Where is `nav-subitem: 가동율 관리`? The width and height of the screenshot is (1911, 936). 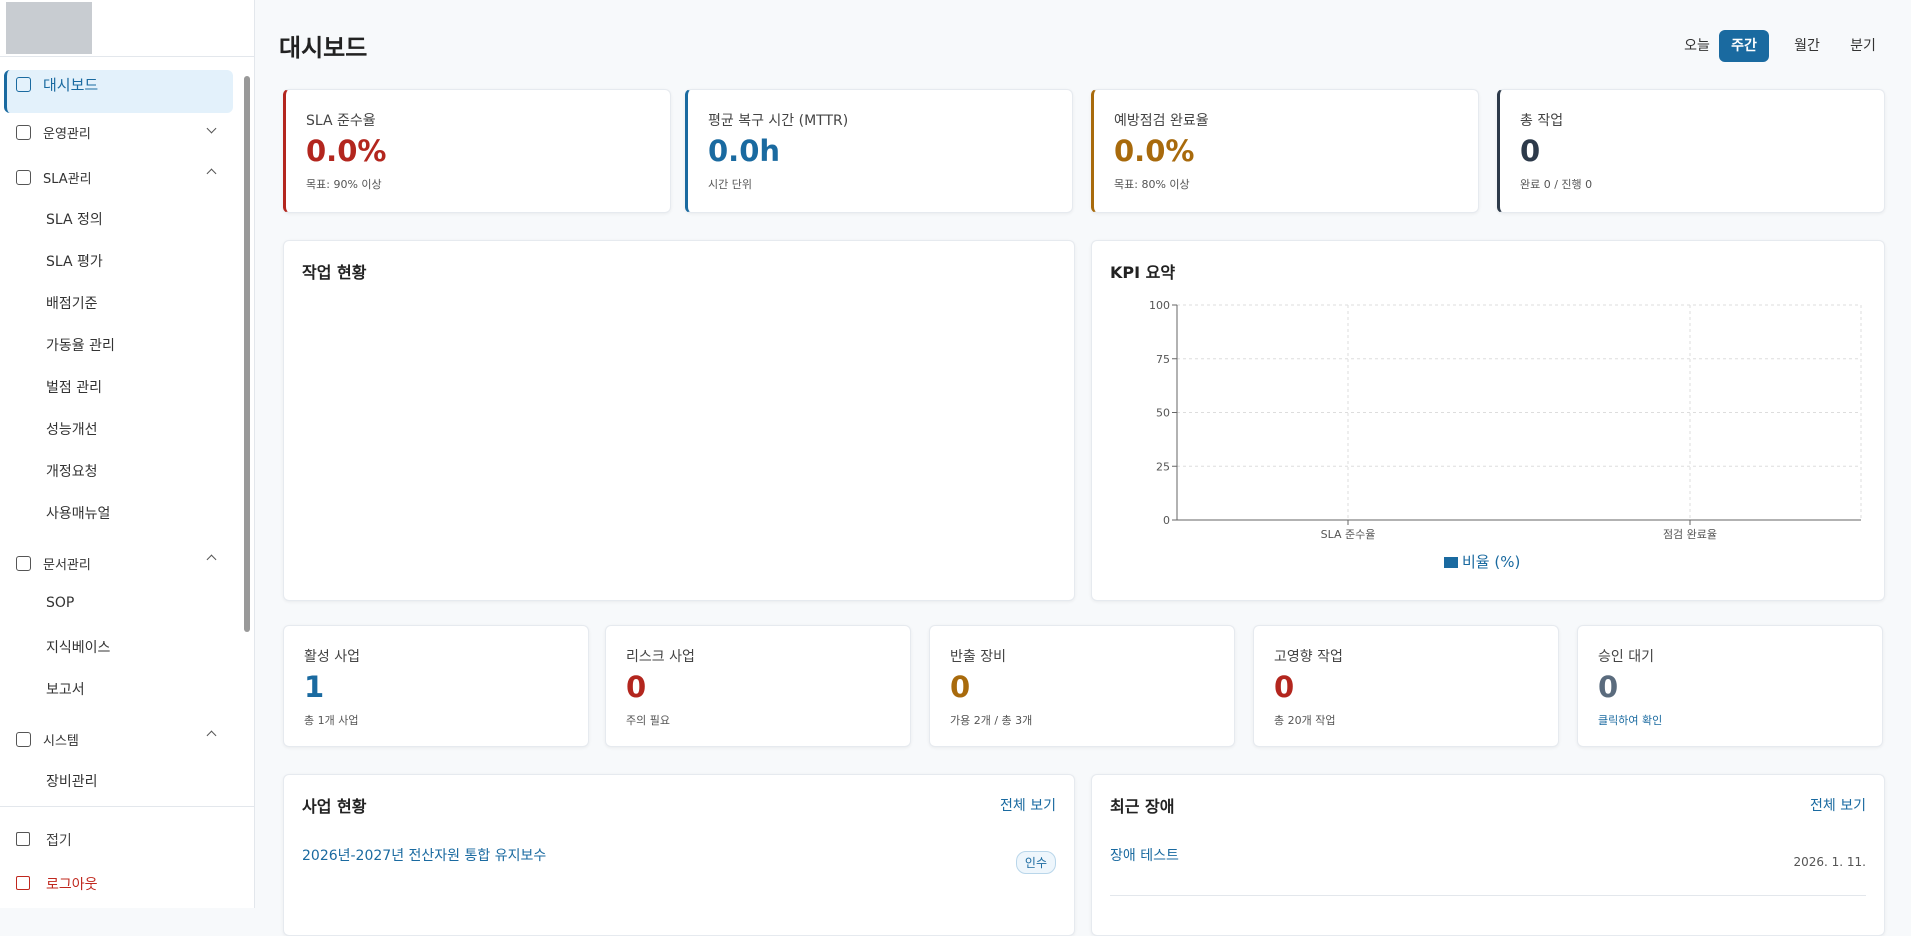 nav-subitem: 가동율 관리 is located at coordinates (80, 346).